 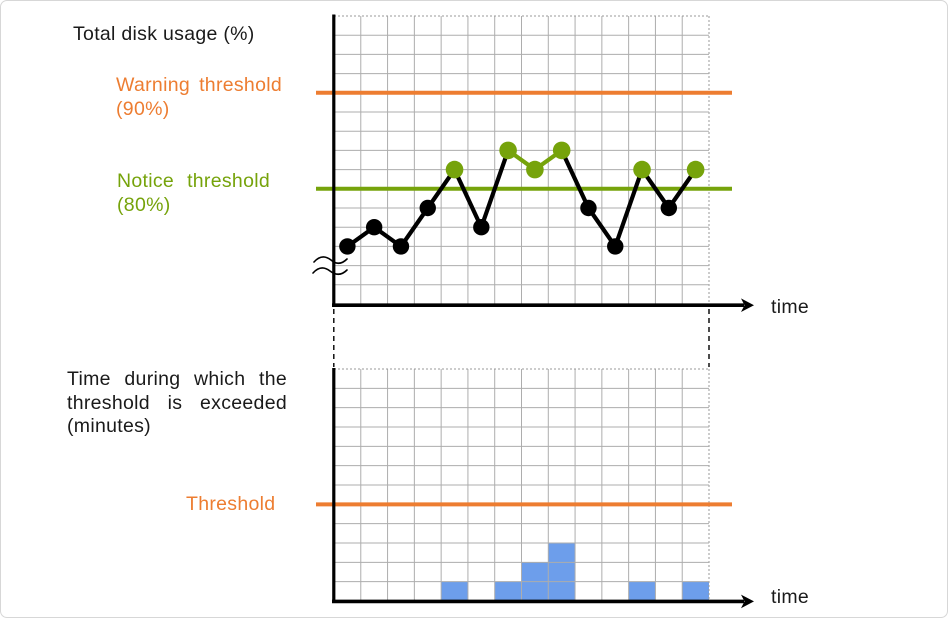 What do you see at coordinates (521, 338) in the screenshot?
I see `chart-alignment-connectors` at bounding box center [521, 338].